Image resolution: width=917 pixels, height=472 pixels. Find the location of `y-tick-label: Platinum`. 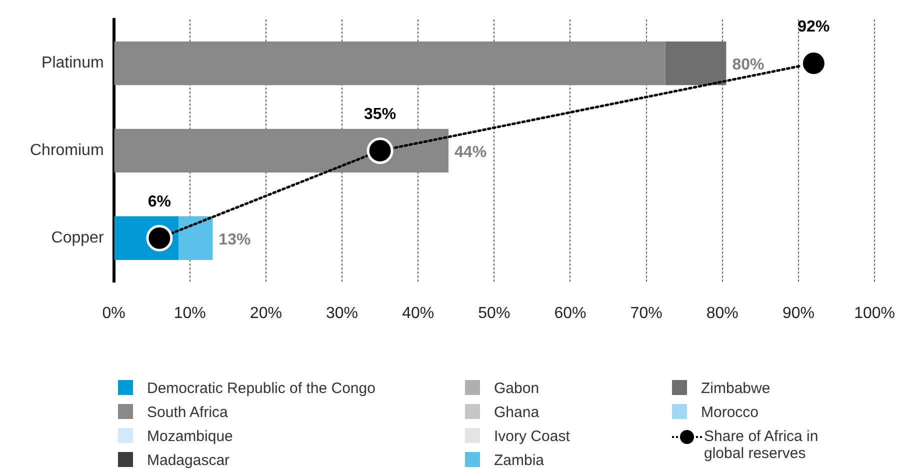

y-tick-label: Platinum is located at coordinates (73, 63).